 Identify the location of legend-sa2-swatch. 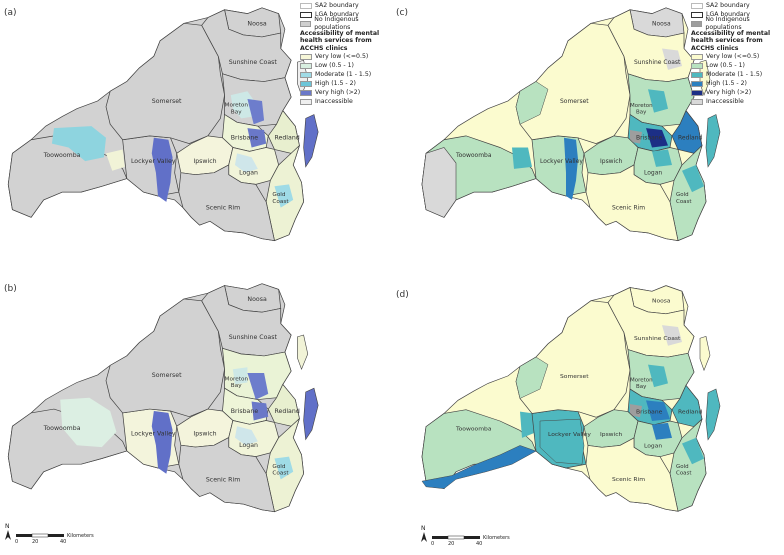
(697, 5).